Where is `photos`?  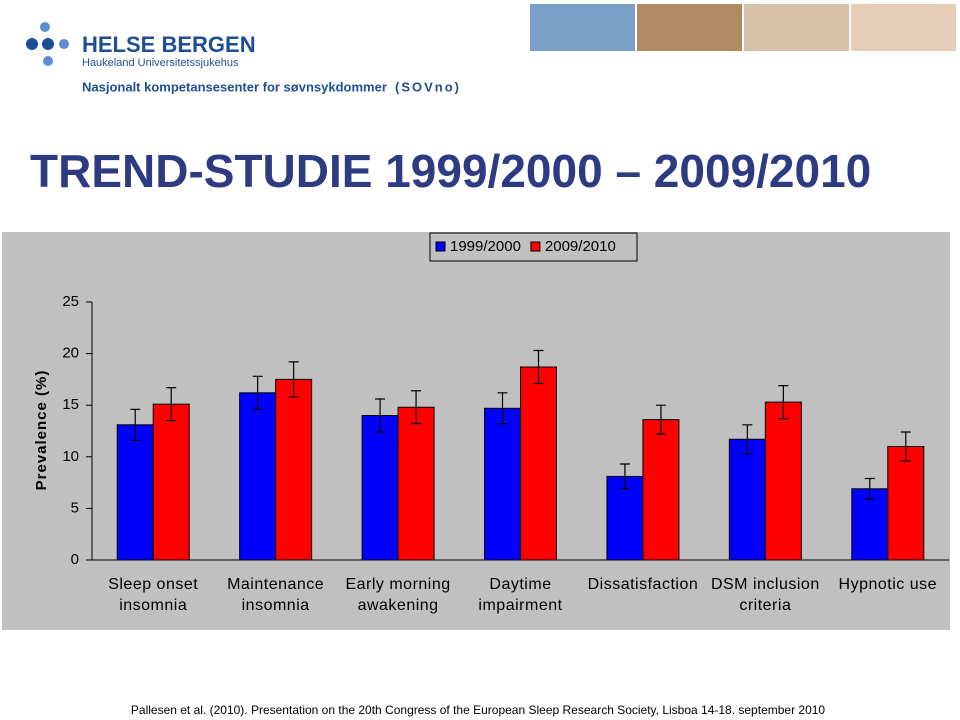
photos is located at coordinates (743, 27).